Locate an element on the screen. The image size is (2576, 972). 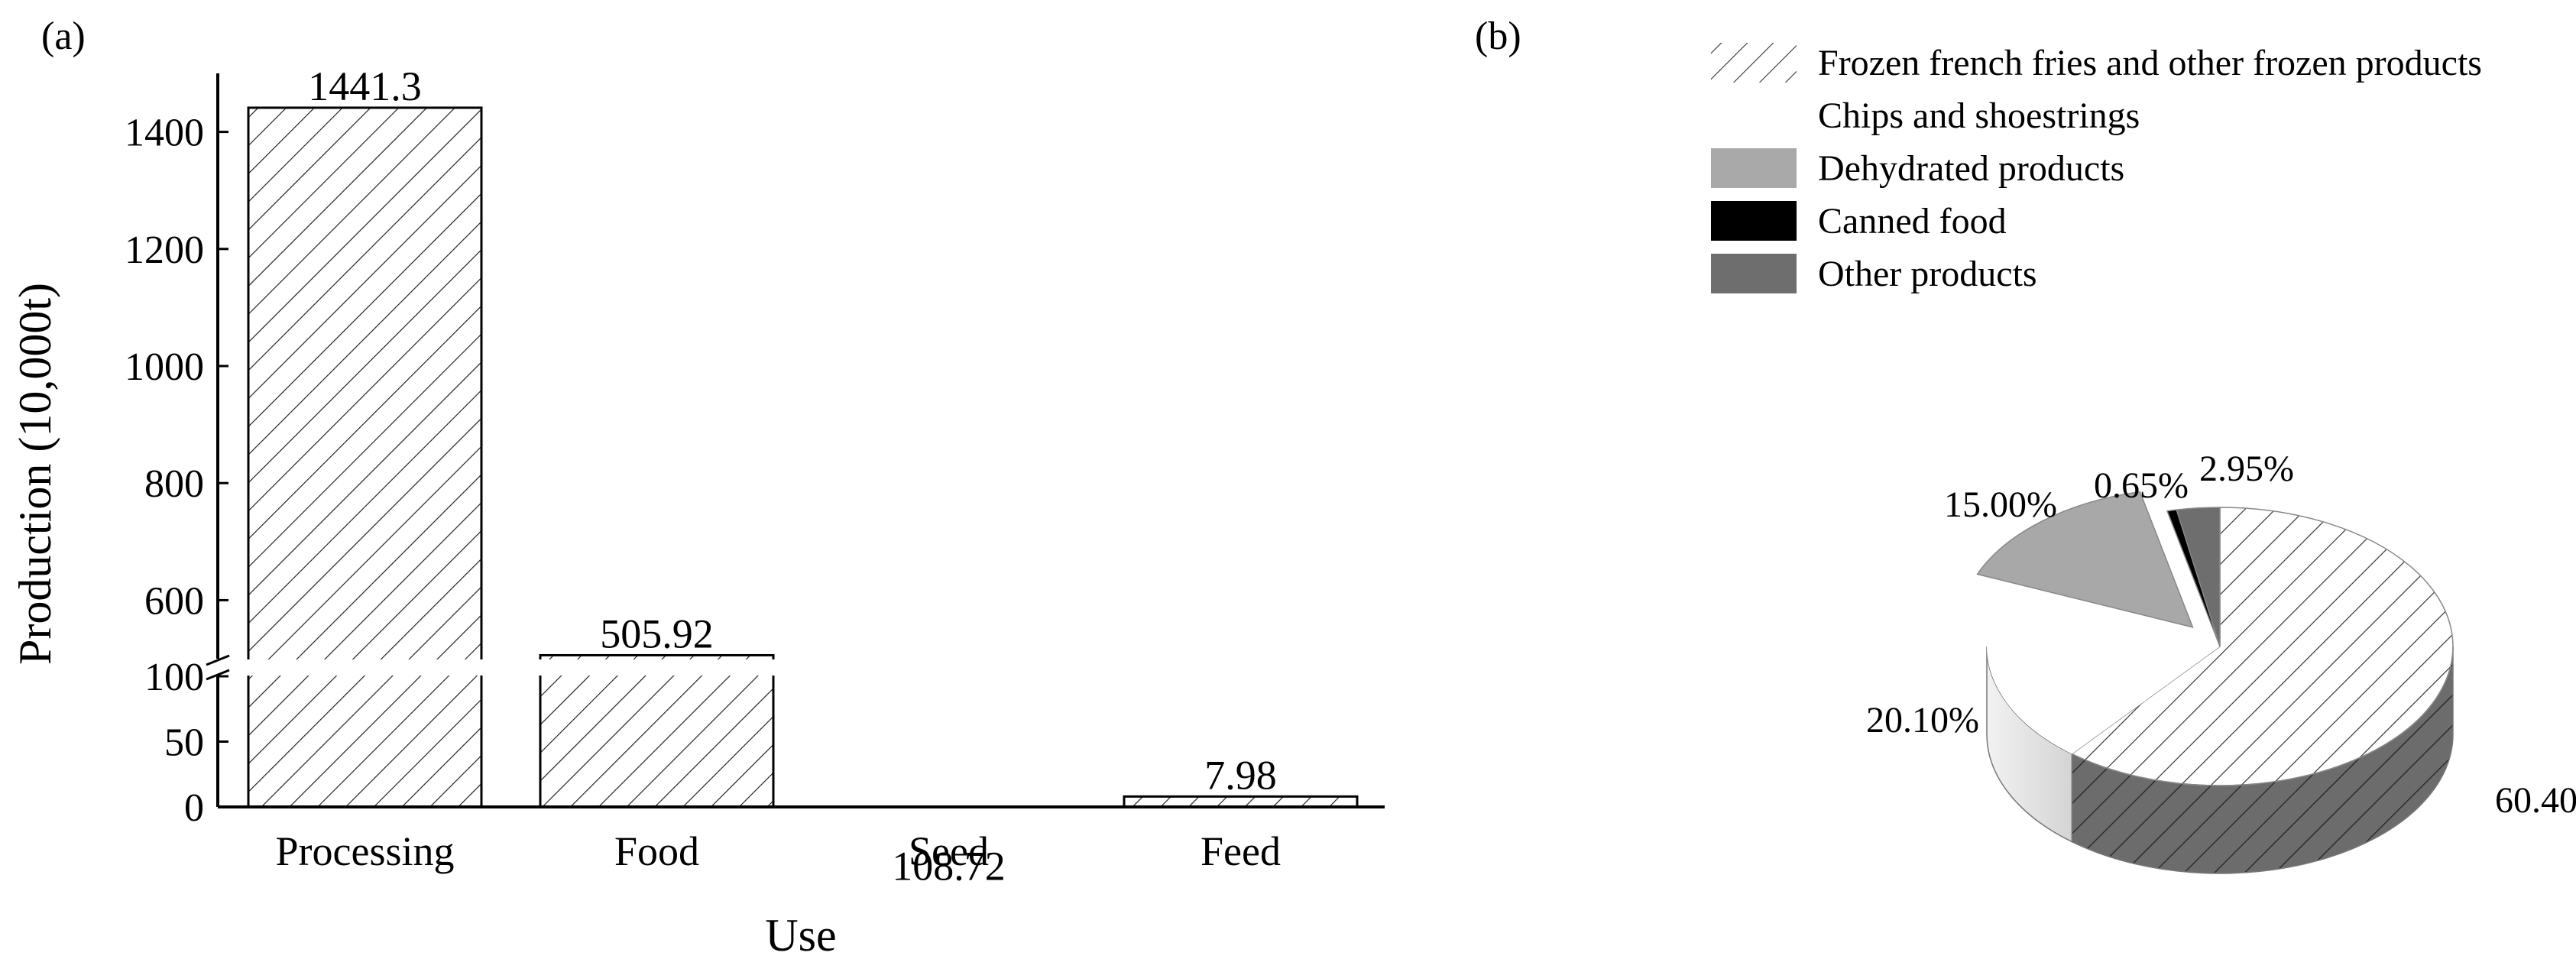
x-ticks-group: Processing Food Seed Feed is located at coordinates (779, 851).